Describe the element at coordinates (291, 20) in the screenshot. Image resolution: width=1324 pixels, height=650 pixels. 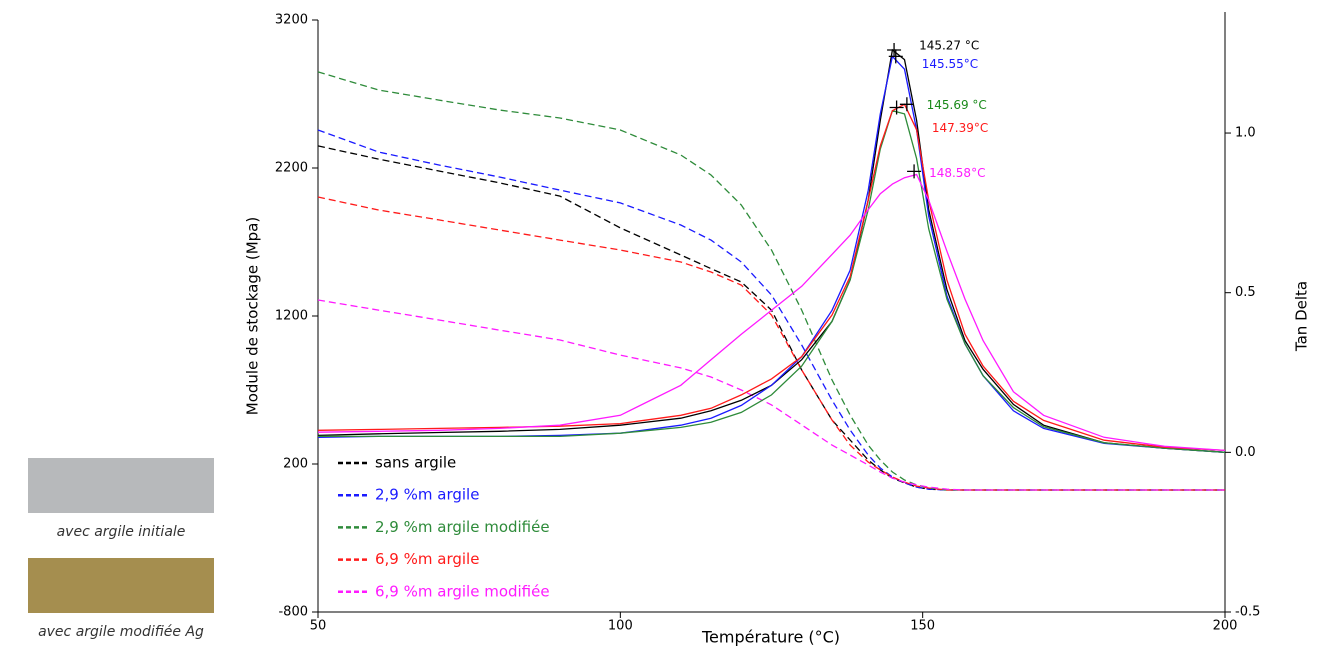
I see `y-tick-label: 3200` at that location.